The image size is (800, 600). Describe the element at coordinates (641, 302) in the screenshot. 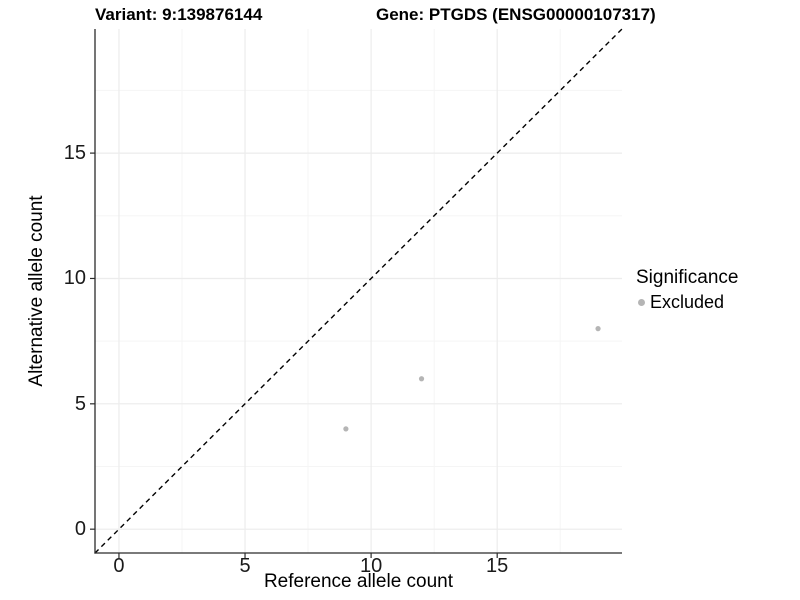

I see `excluded-point-icon` at that location.